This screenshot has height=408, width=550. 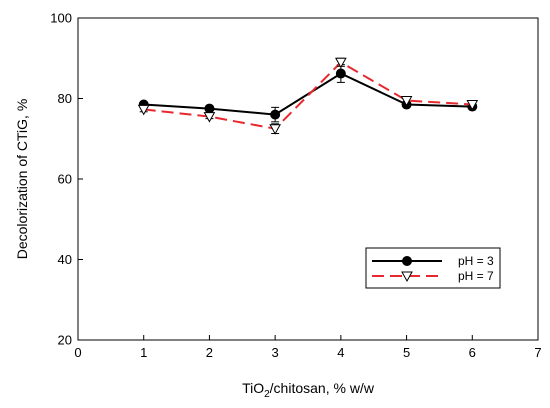 I want to click on x-tick-label: 2, so click(x=209, y=352).